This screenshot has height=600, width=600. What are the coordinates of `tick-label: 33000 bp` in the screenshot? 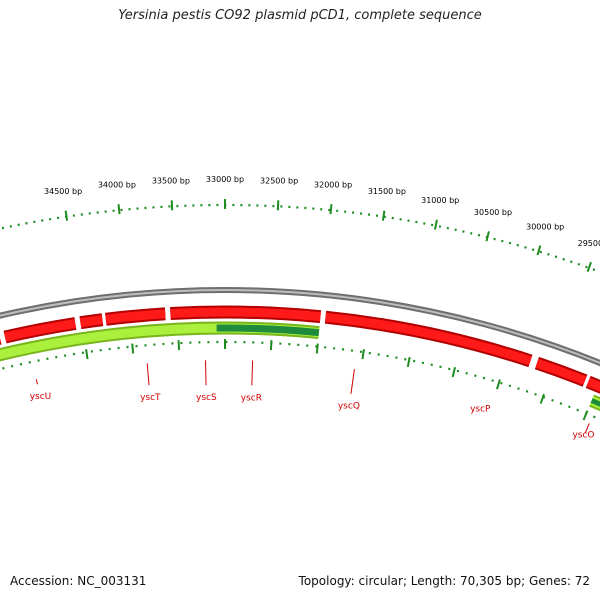 It's located at (225, 179).